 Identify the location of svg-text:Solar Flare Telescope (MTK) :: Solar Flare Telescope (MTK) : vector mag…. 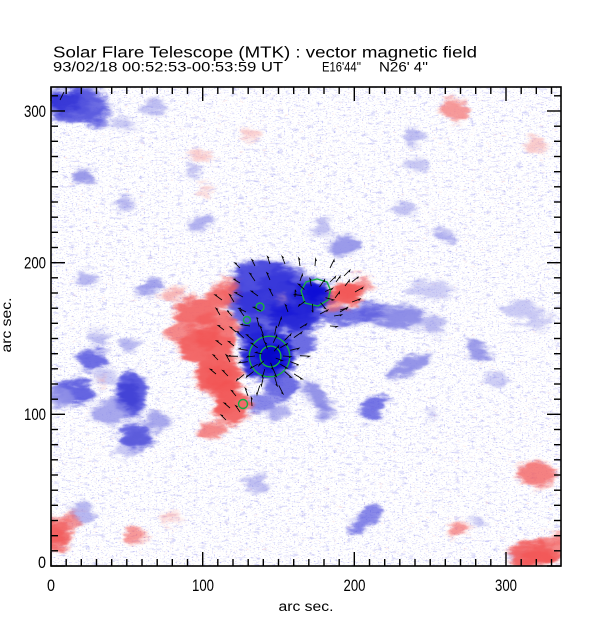
(265, 53).